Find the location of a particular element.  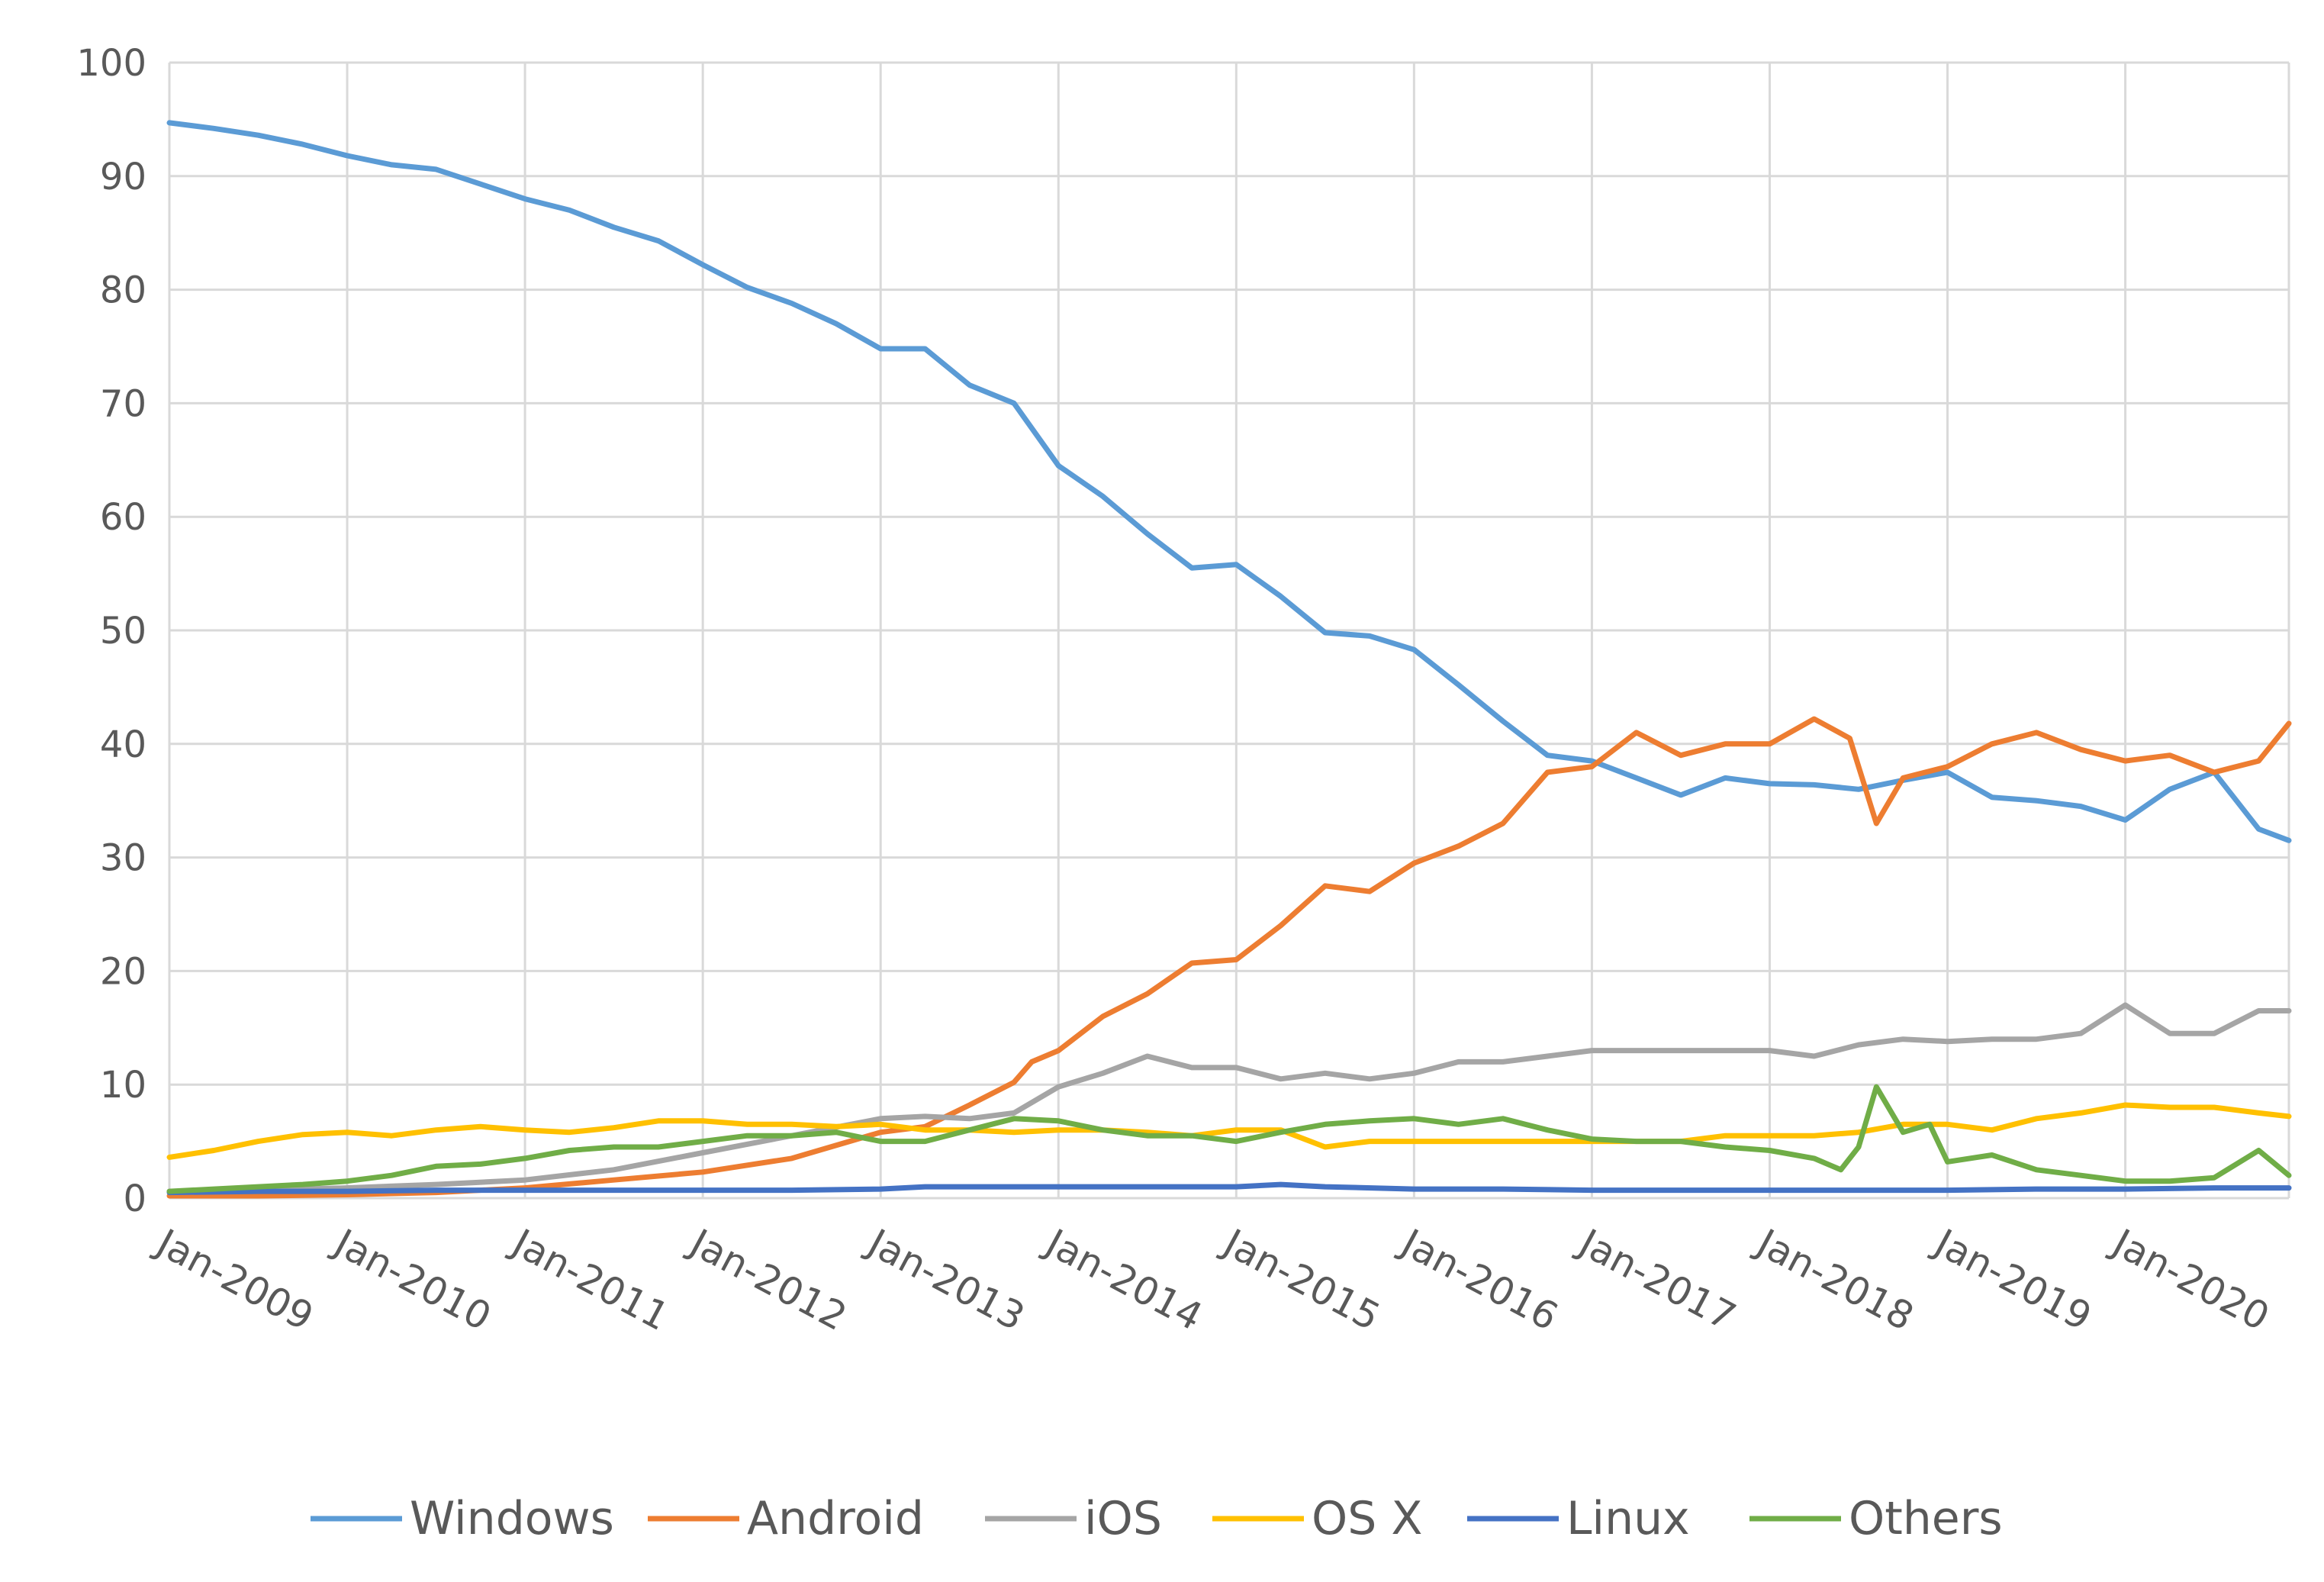

legend-item: Linux is located at coordinates (1578, 1518).